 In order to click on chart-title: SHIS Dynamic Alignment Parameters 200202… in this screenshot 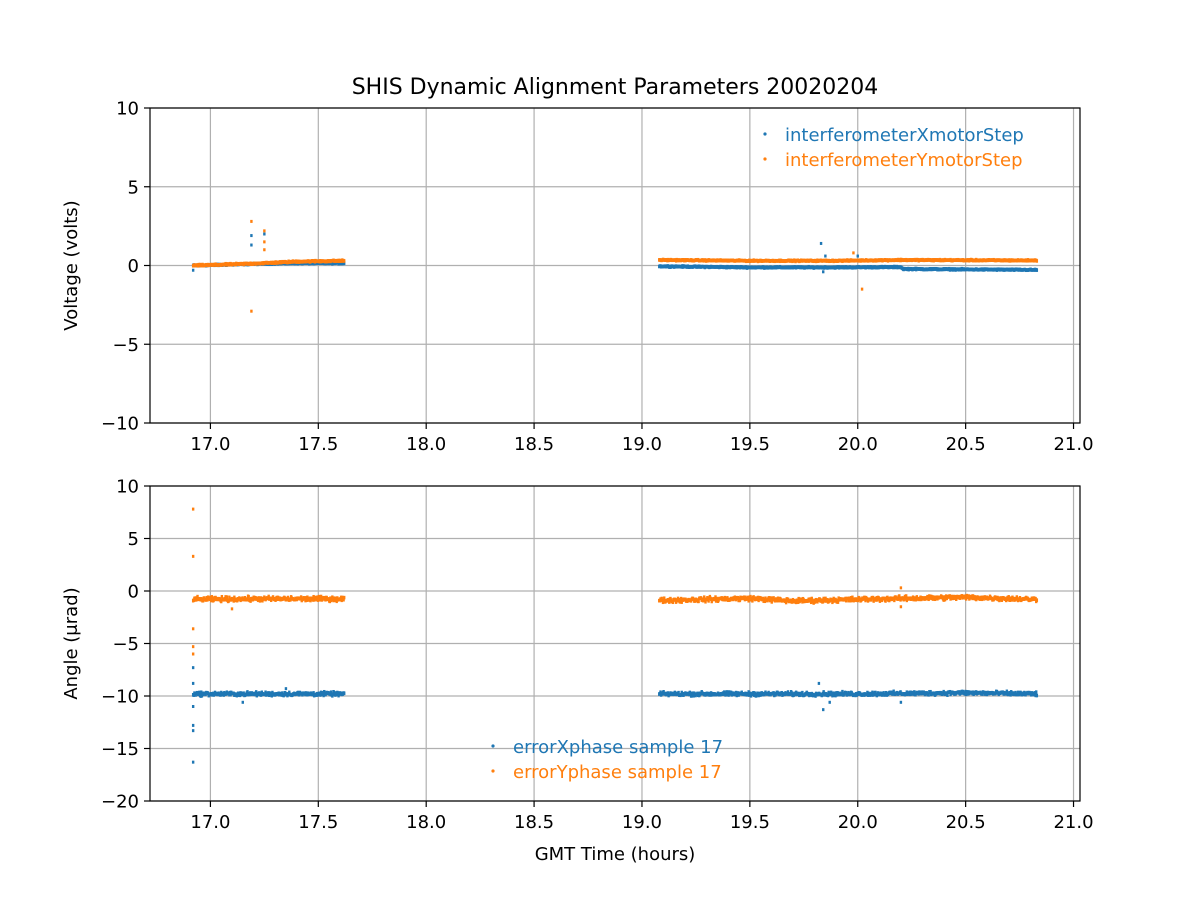, I will do `click(615, 87)`.